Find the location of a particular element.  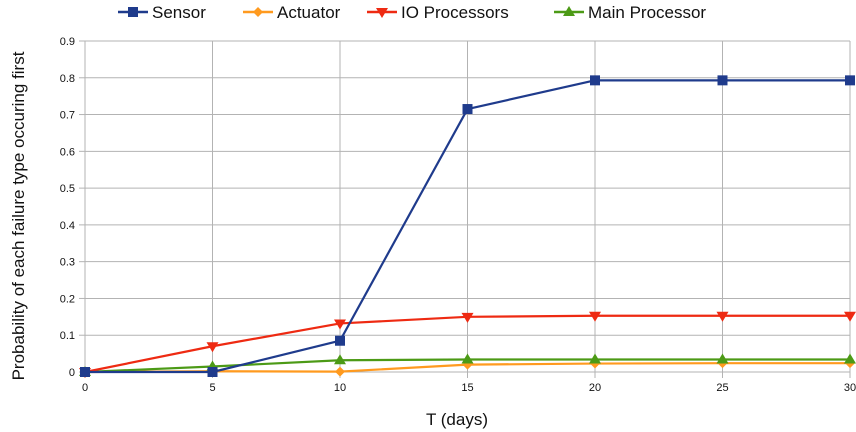

legend-entry-main-processor: Main Processor is located at coordinates (630, 12).